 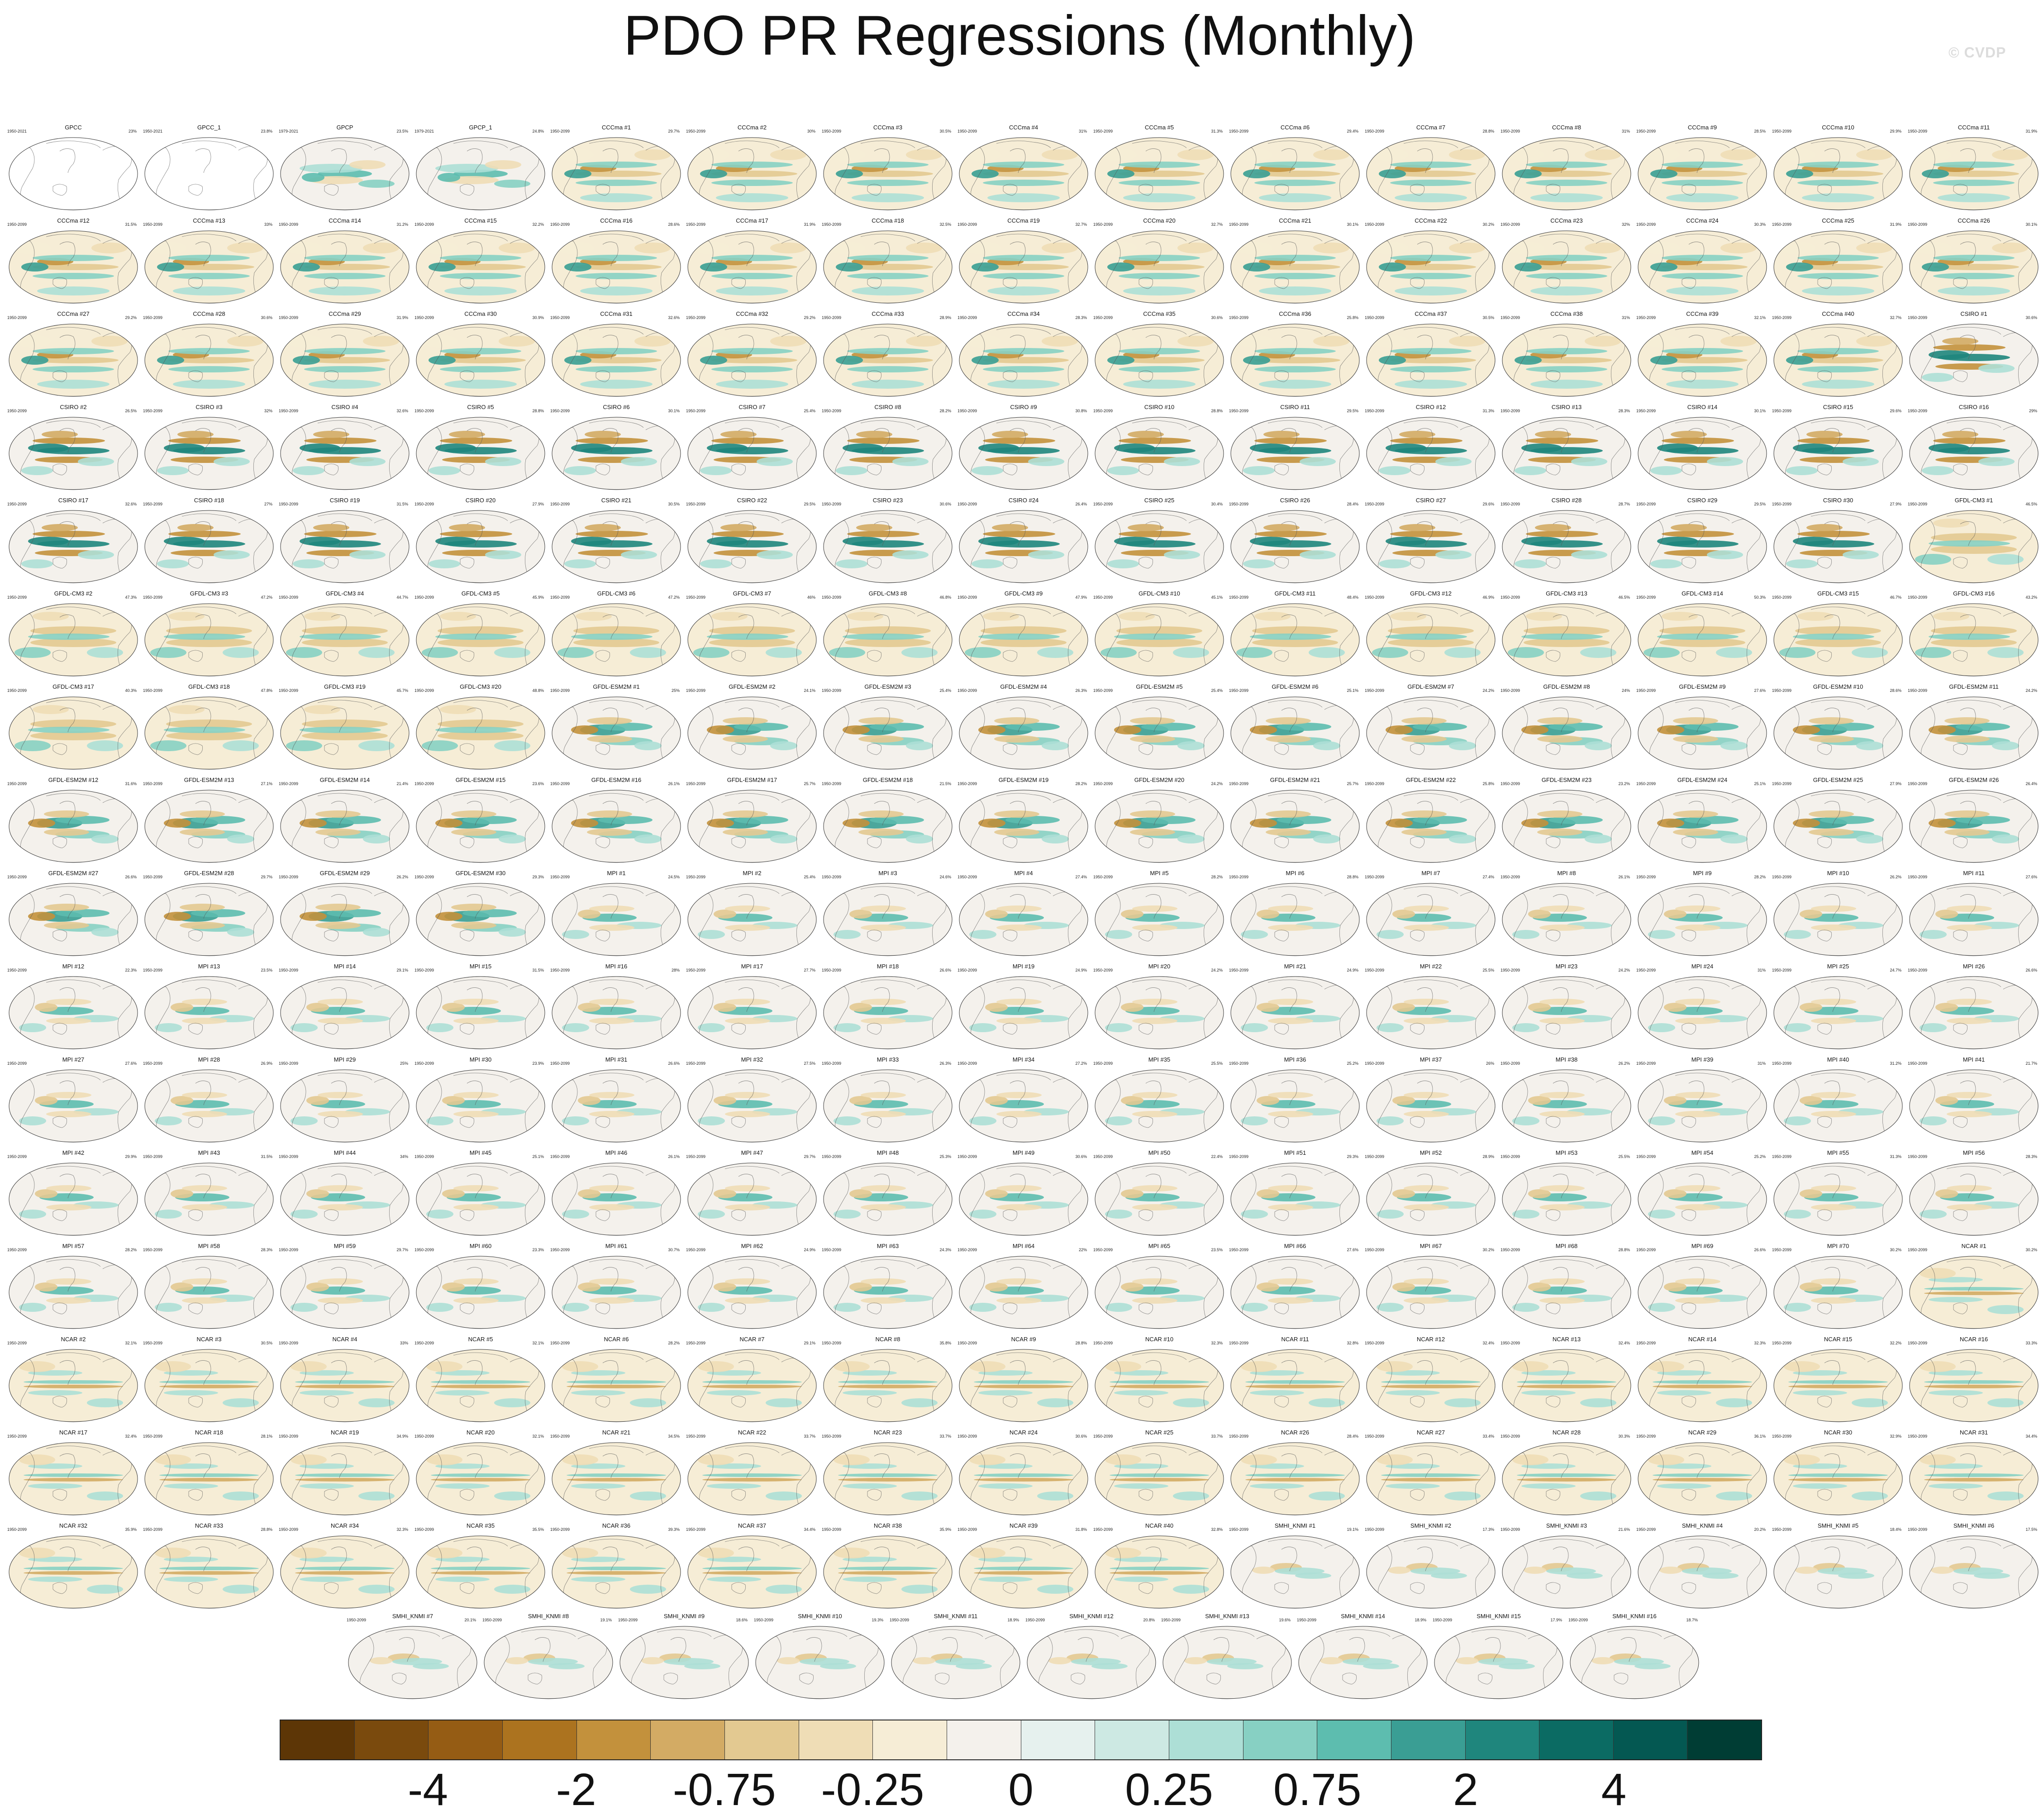 What do you see at coordinates (1972, 543) in the screenshot?
I see `map-panel: GFDL-CM3 #1 1950-2099 46.5%` at bounding box center [1972, 543].